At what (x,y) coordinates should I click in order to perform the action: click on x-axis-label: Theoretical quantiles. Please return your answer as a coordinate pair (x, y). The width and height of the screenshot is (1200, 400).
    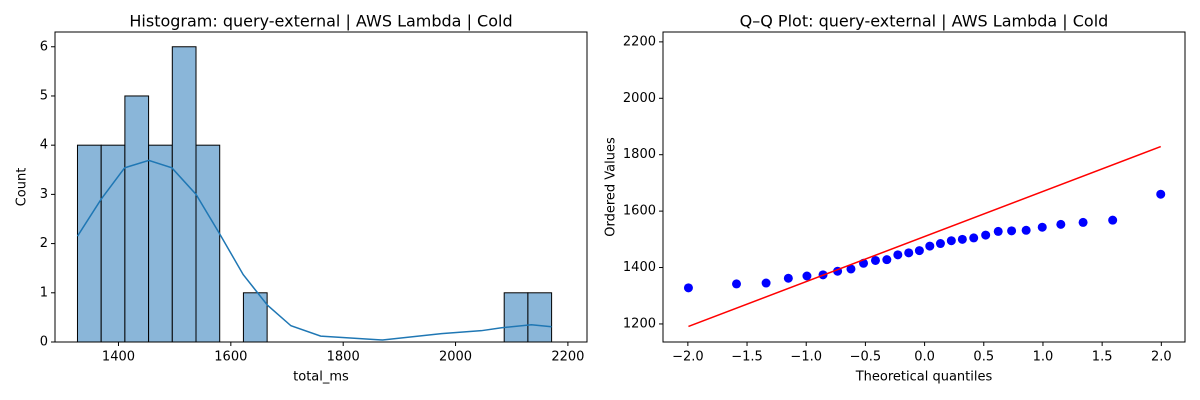
    Looking at the image, I should click on (924, 377).